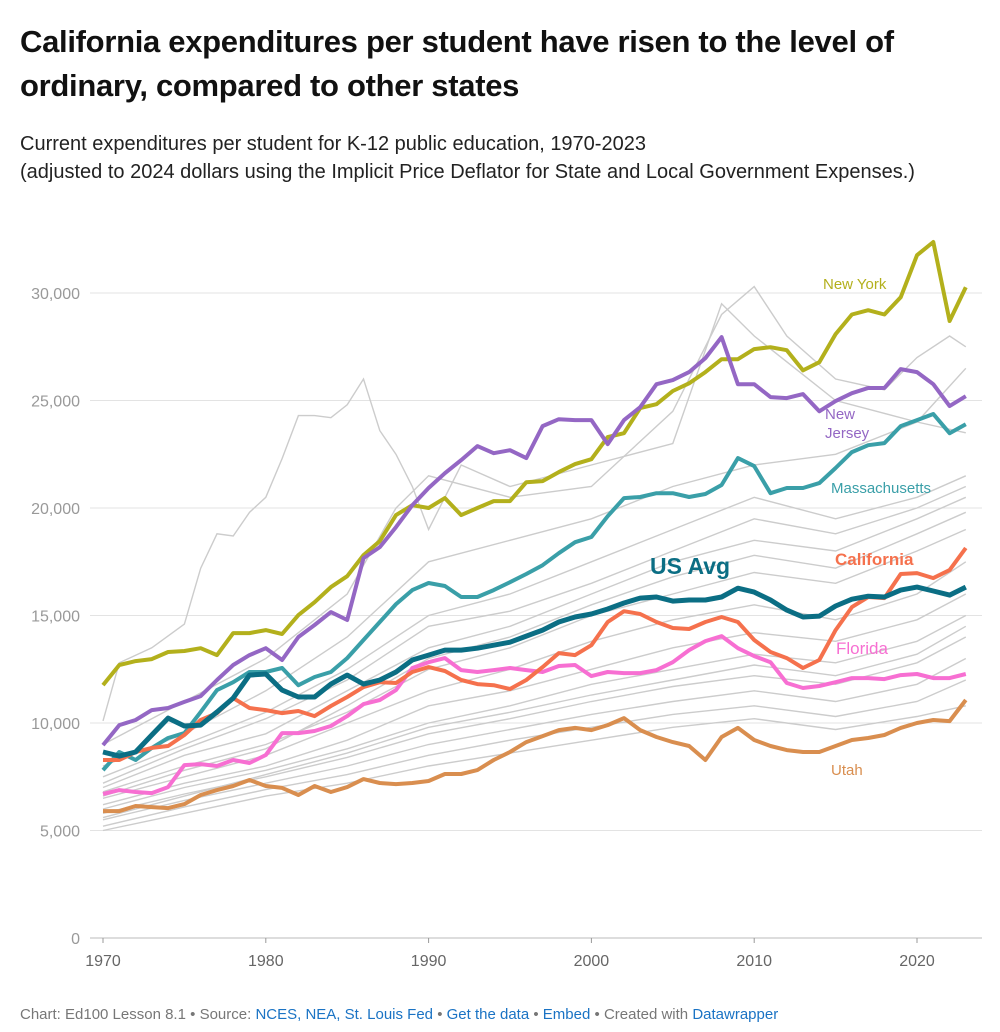  Describe the element at coordinates (847, 770) in the screenshot. I see `label-utah: Utah` at that location.